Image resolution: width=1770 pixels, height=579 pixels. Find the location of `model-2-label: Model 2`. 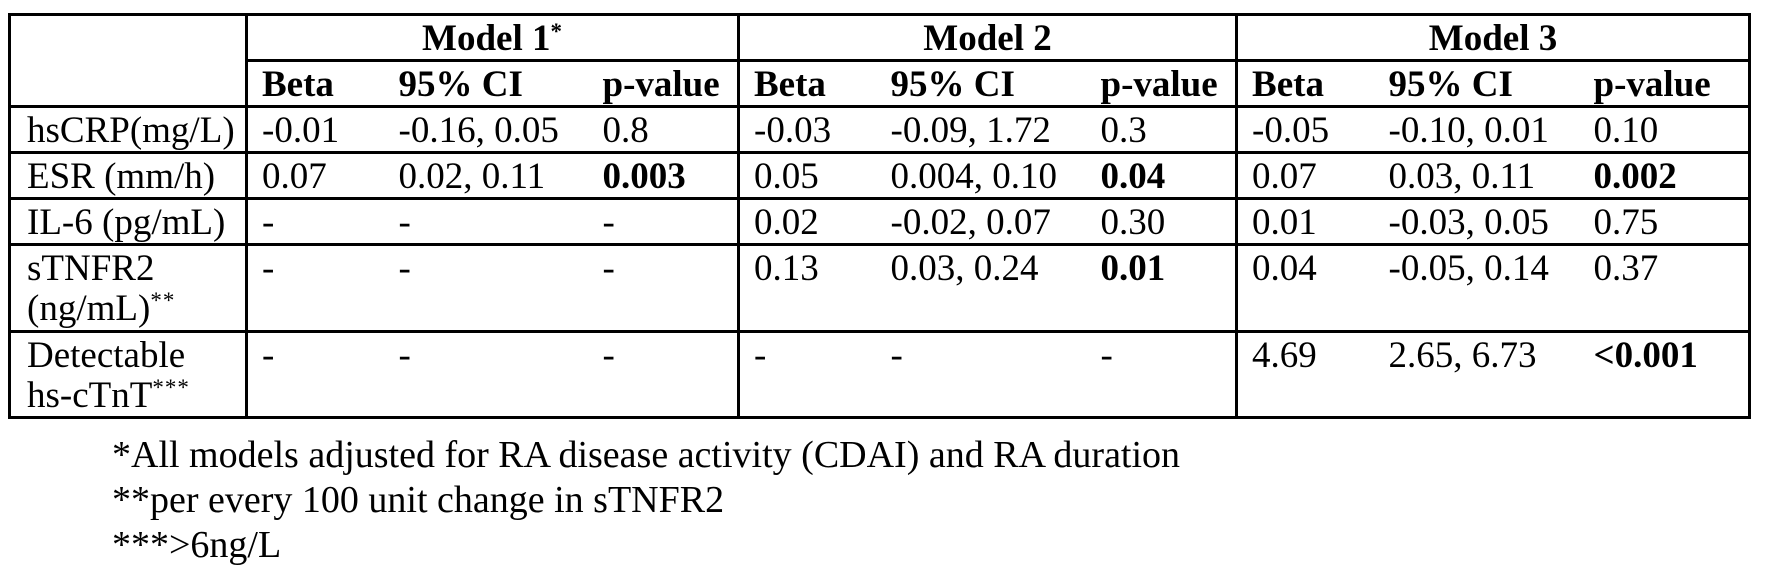

model-2-label: Model 2 is located at coordinates (987, 38).